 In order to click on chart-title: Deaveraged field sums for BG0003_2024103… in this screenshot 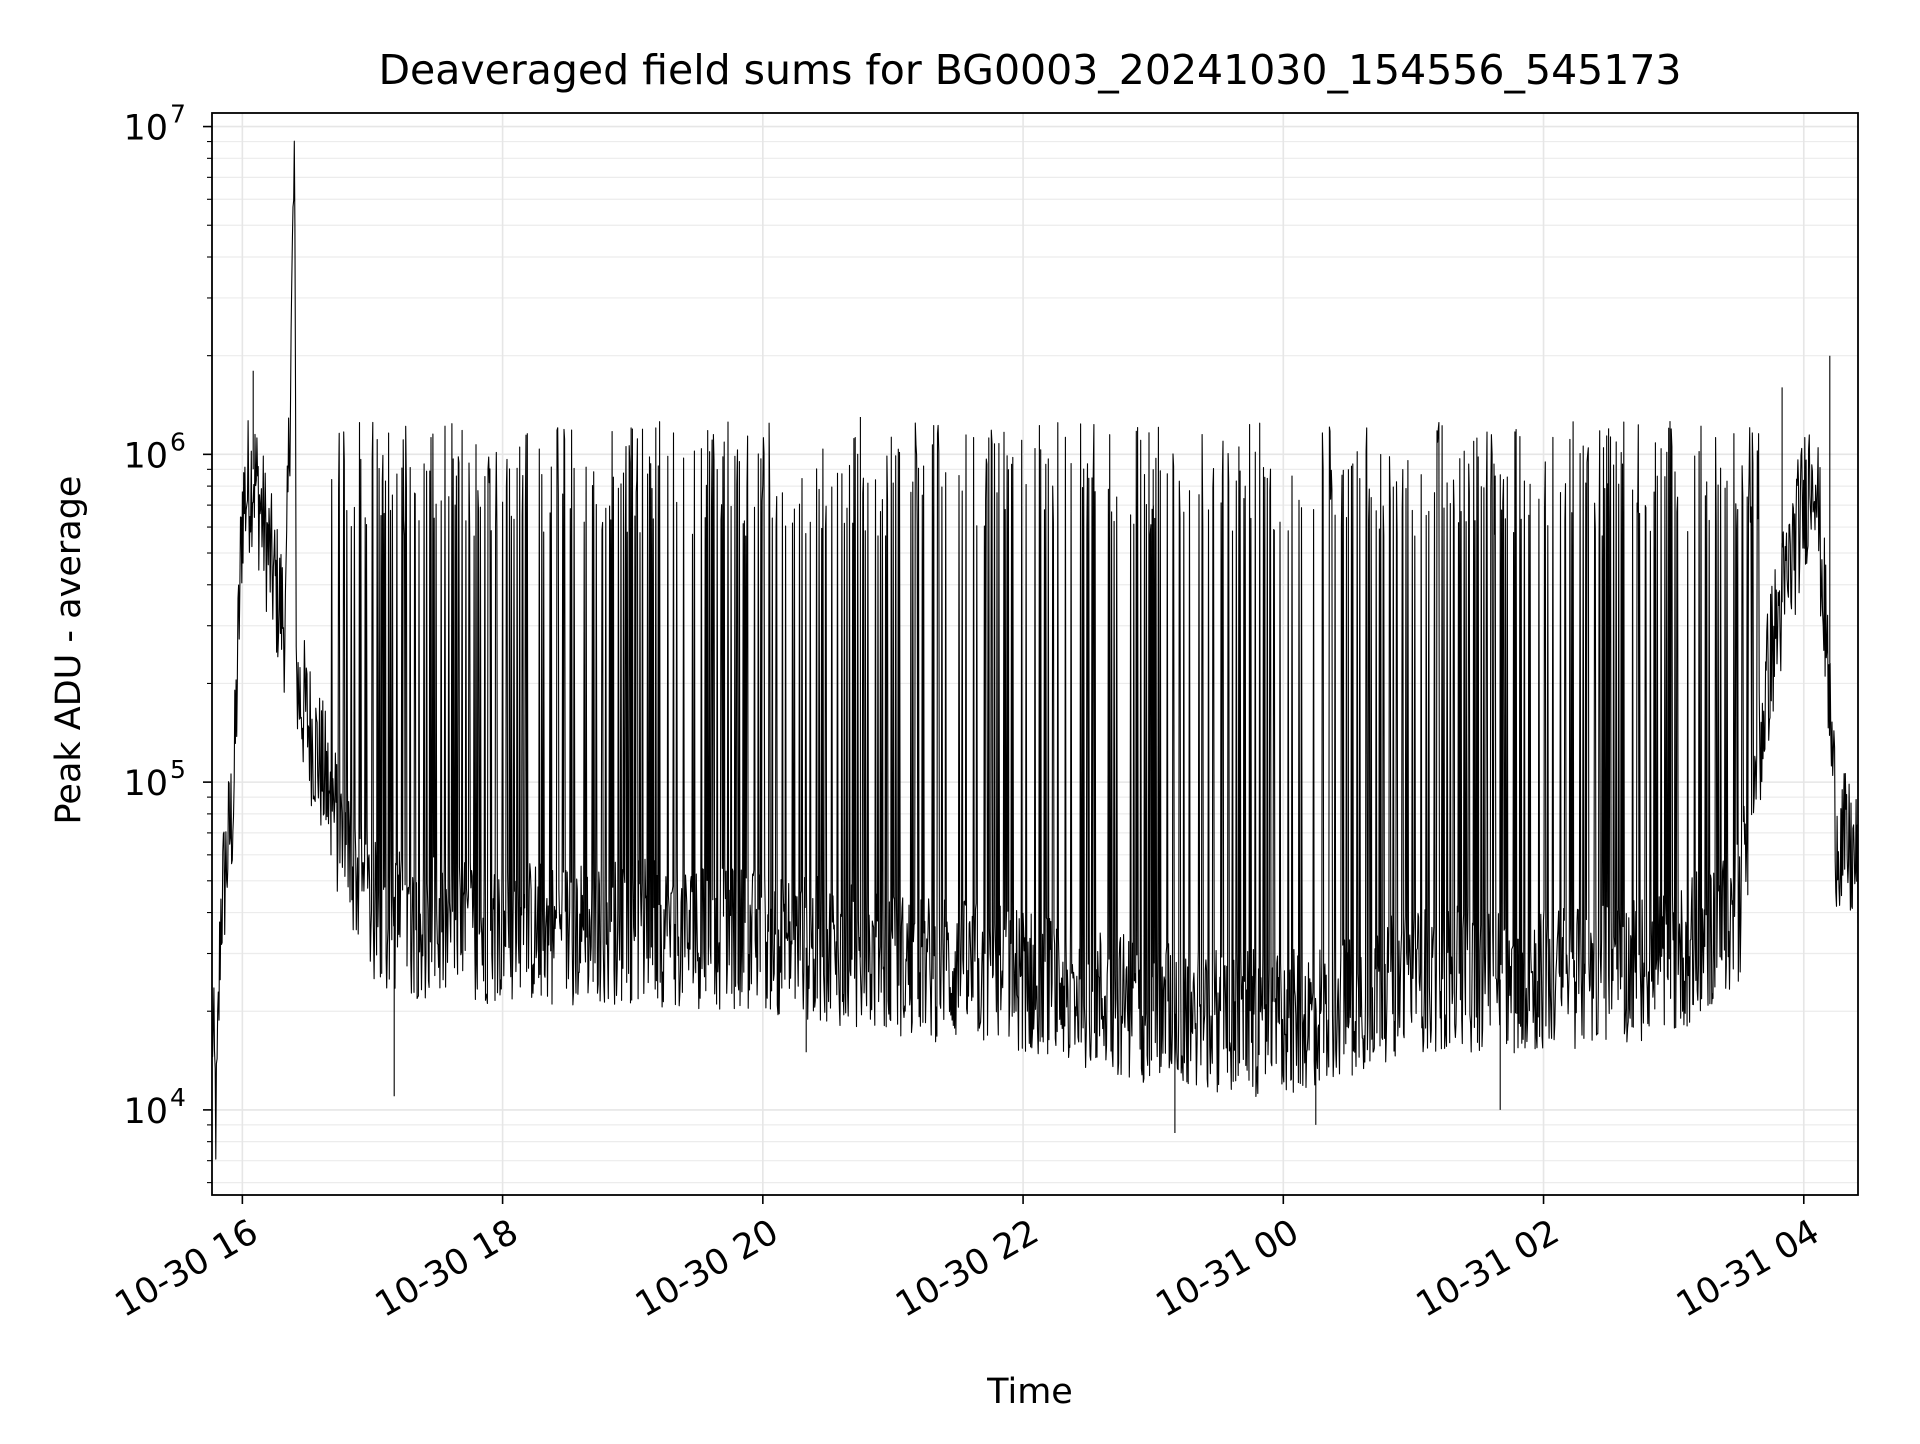, I will do `click(1029, 70)`.